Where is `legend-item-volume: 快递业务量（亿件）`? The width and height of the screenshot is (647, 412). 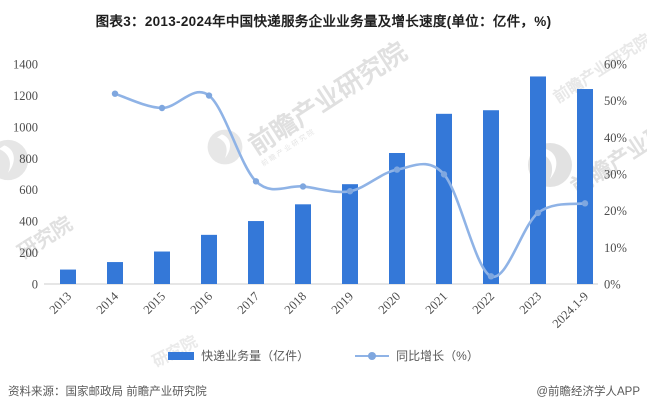 legend-item-volume: 快递业务量（亿件） is located at coordinates (238, 355).